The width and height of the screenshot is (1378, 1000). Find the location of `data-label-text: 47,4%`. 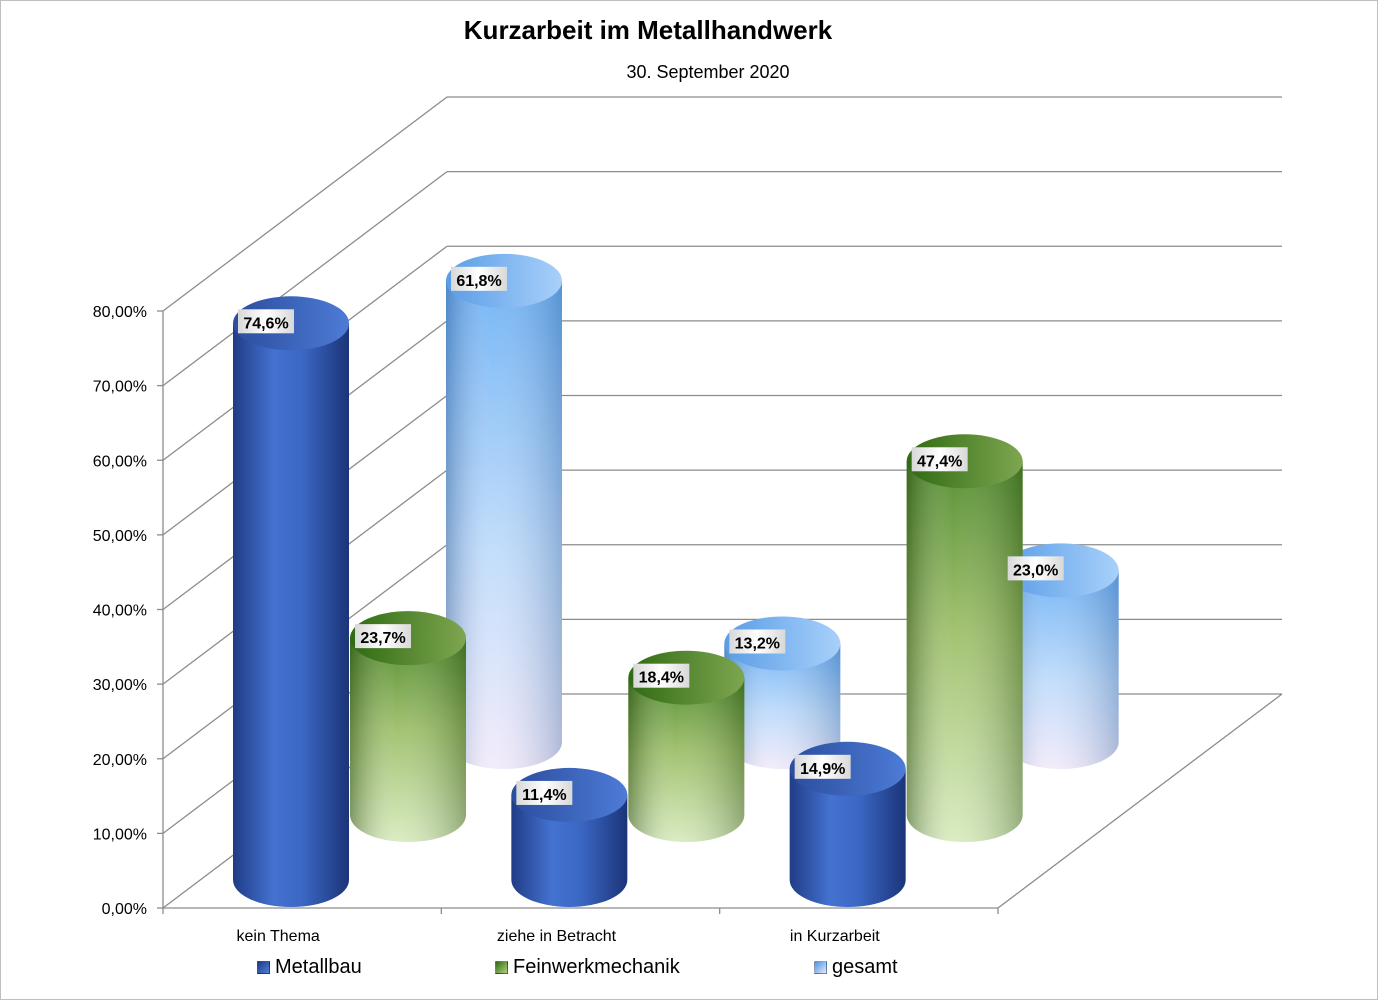

data-label-text: 47,4% is located at coordinates (939, 461).